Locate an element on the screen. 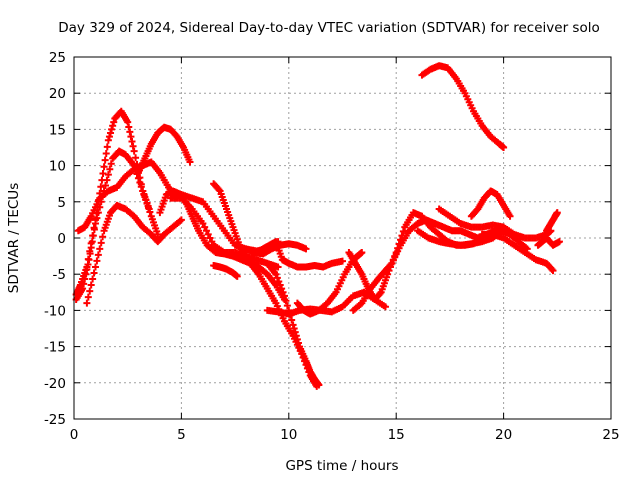 The image size is (640, 480). x-tick-label: 20 is located at coordinates (503, 435).